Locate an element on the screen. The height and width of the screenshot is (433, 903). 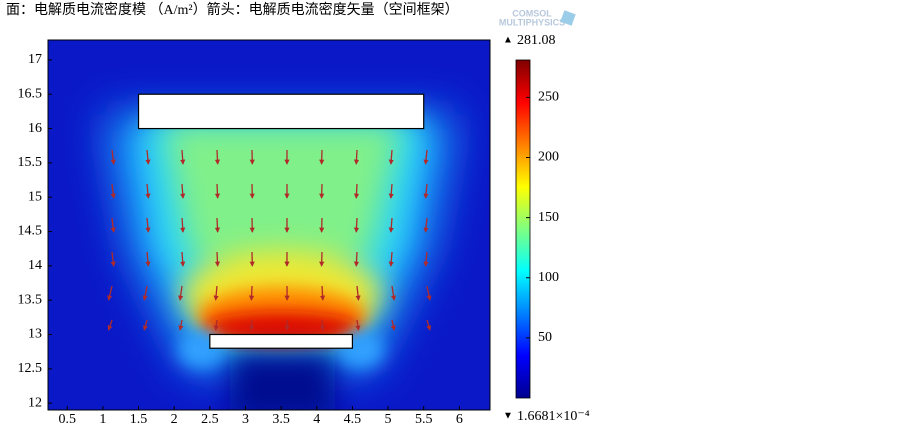
y-tick-label: 14 is located at coordinates (35, 265).